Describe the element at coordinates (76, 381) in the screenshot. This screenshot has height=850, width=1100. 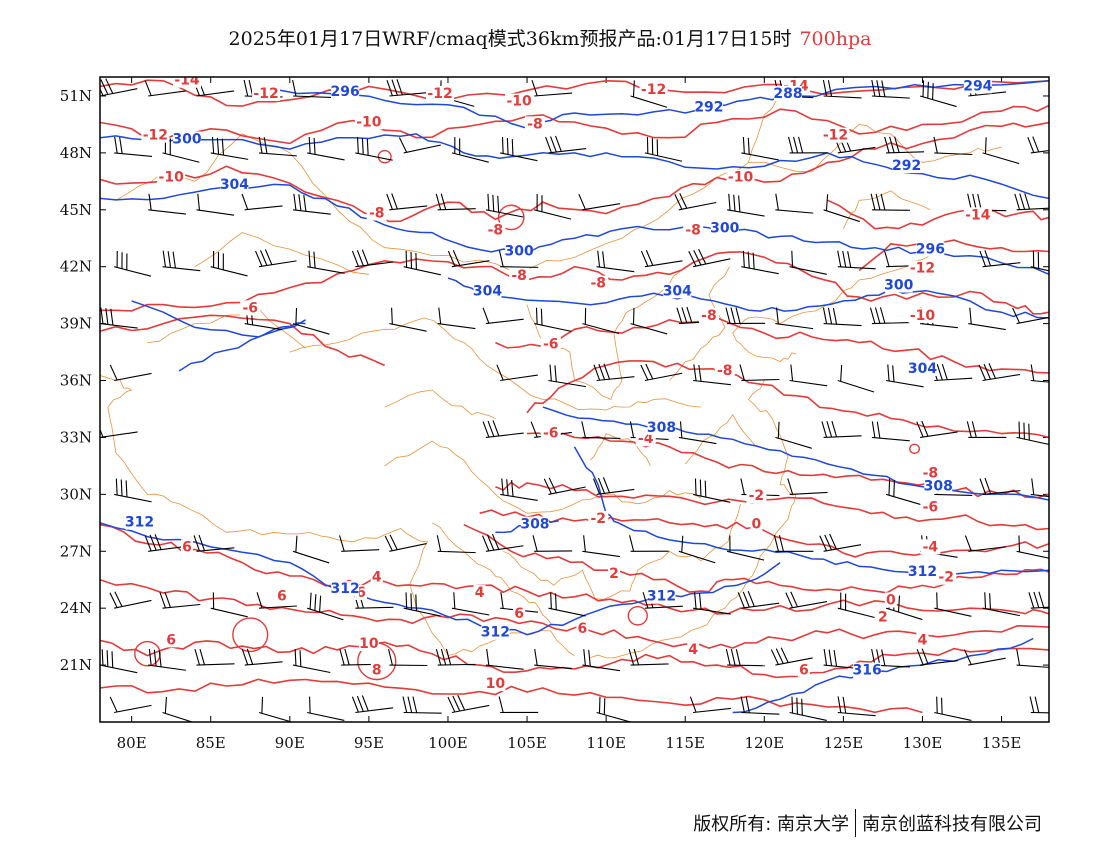
I see `lat-tick-label: 36N` at that location.